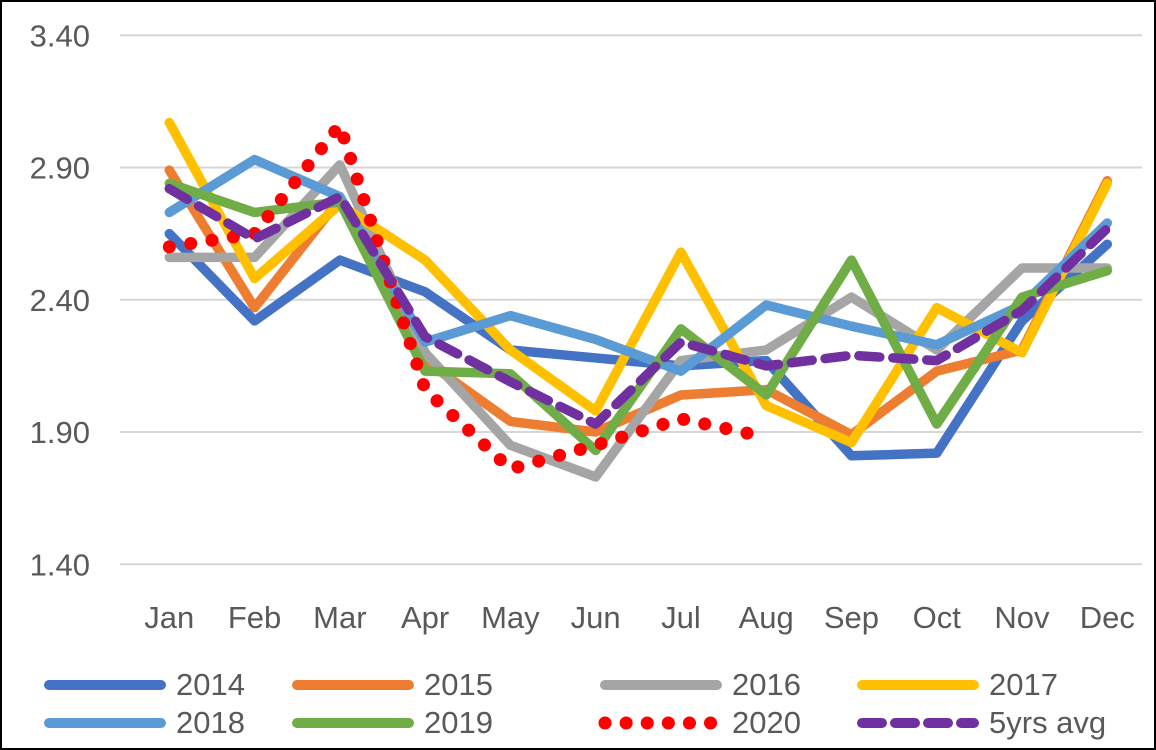 The height and width of the screenshot is (750, 1156). I want to click on y-axis-tick-label: 1.90, so click(60, 432).